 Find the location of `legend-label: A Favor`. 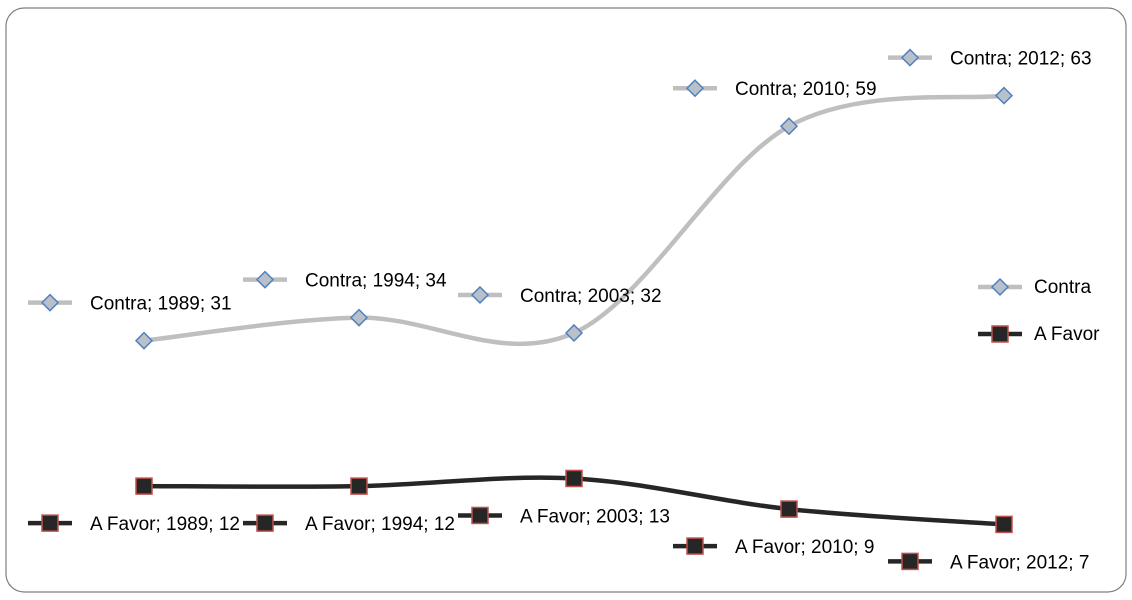

legend-label: A Favor is located at coordinates (1067, 334).